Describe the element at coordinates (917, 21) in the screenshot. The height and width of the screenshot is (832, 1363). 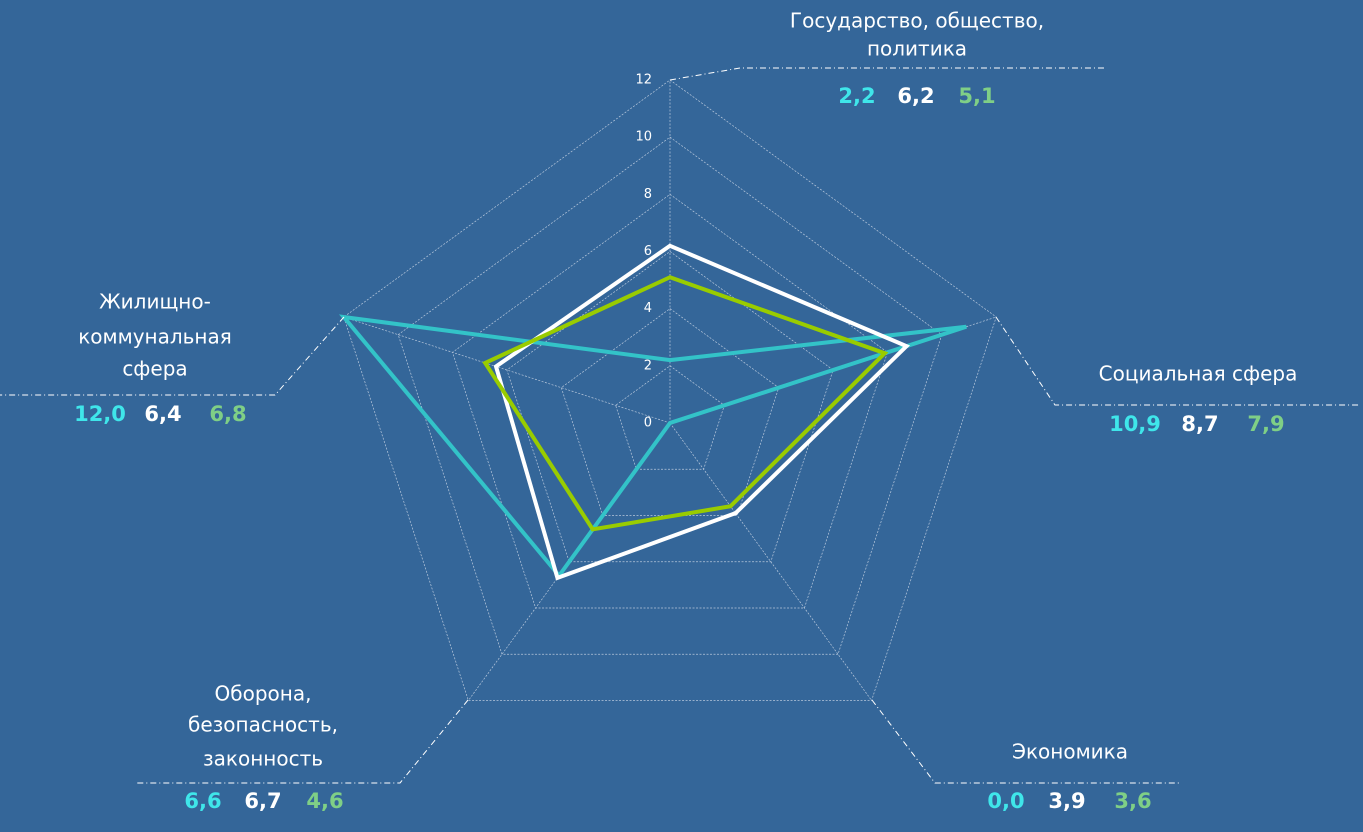
I see `category-label: Государство, общество,` at that location.